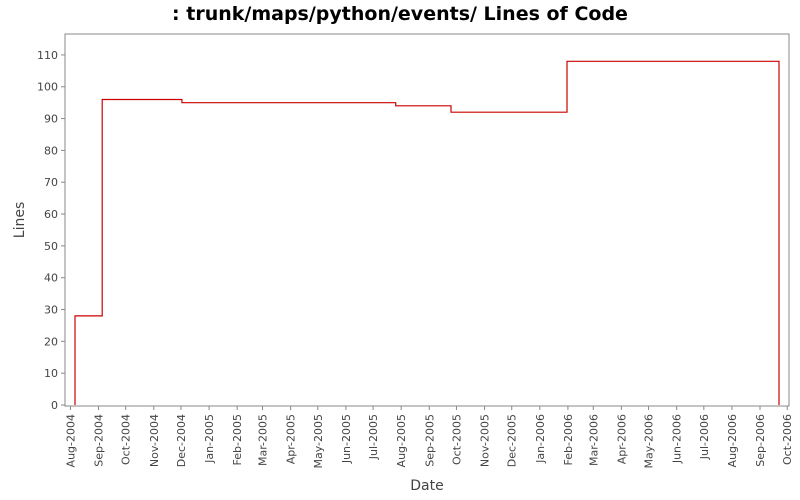  Describe the element at coordinates (51, 150) in the screenshot. I see `y-tick-label-8: 80` at that location.